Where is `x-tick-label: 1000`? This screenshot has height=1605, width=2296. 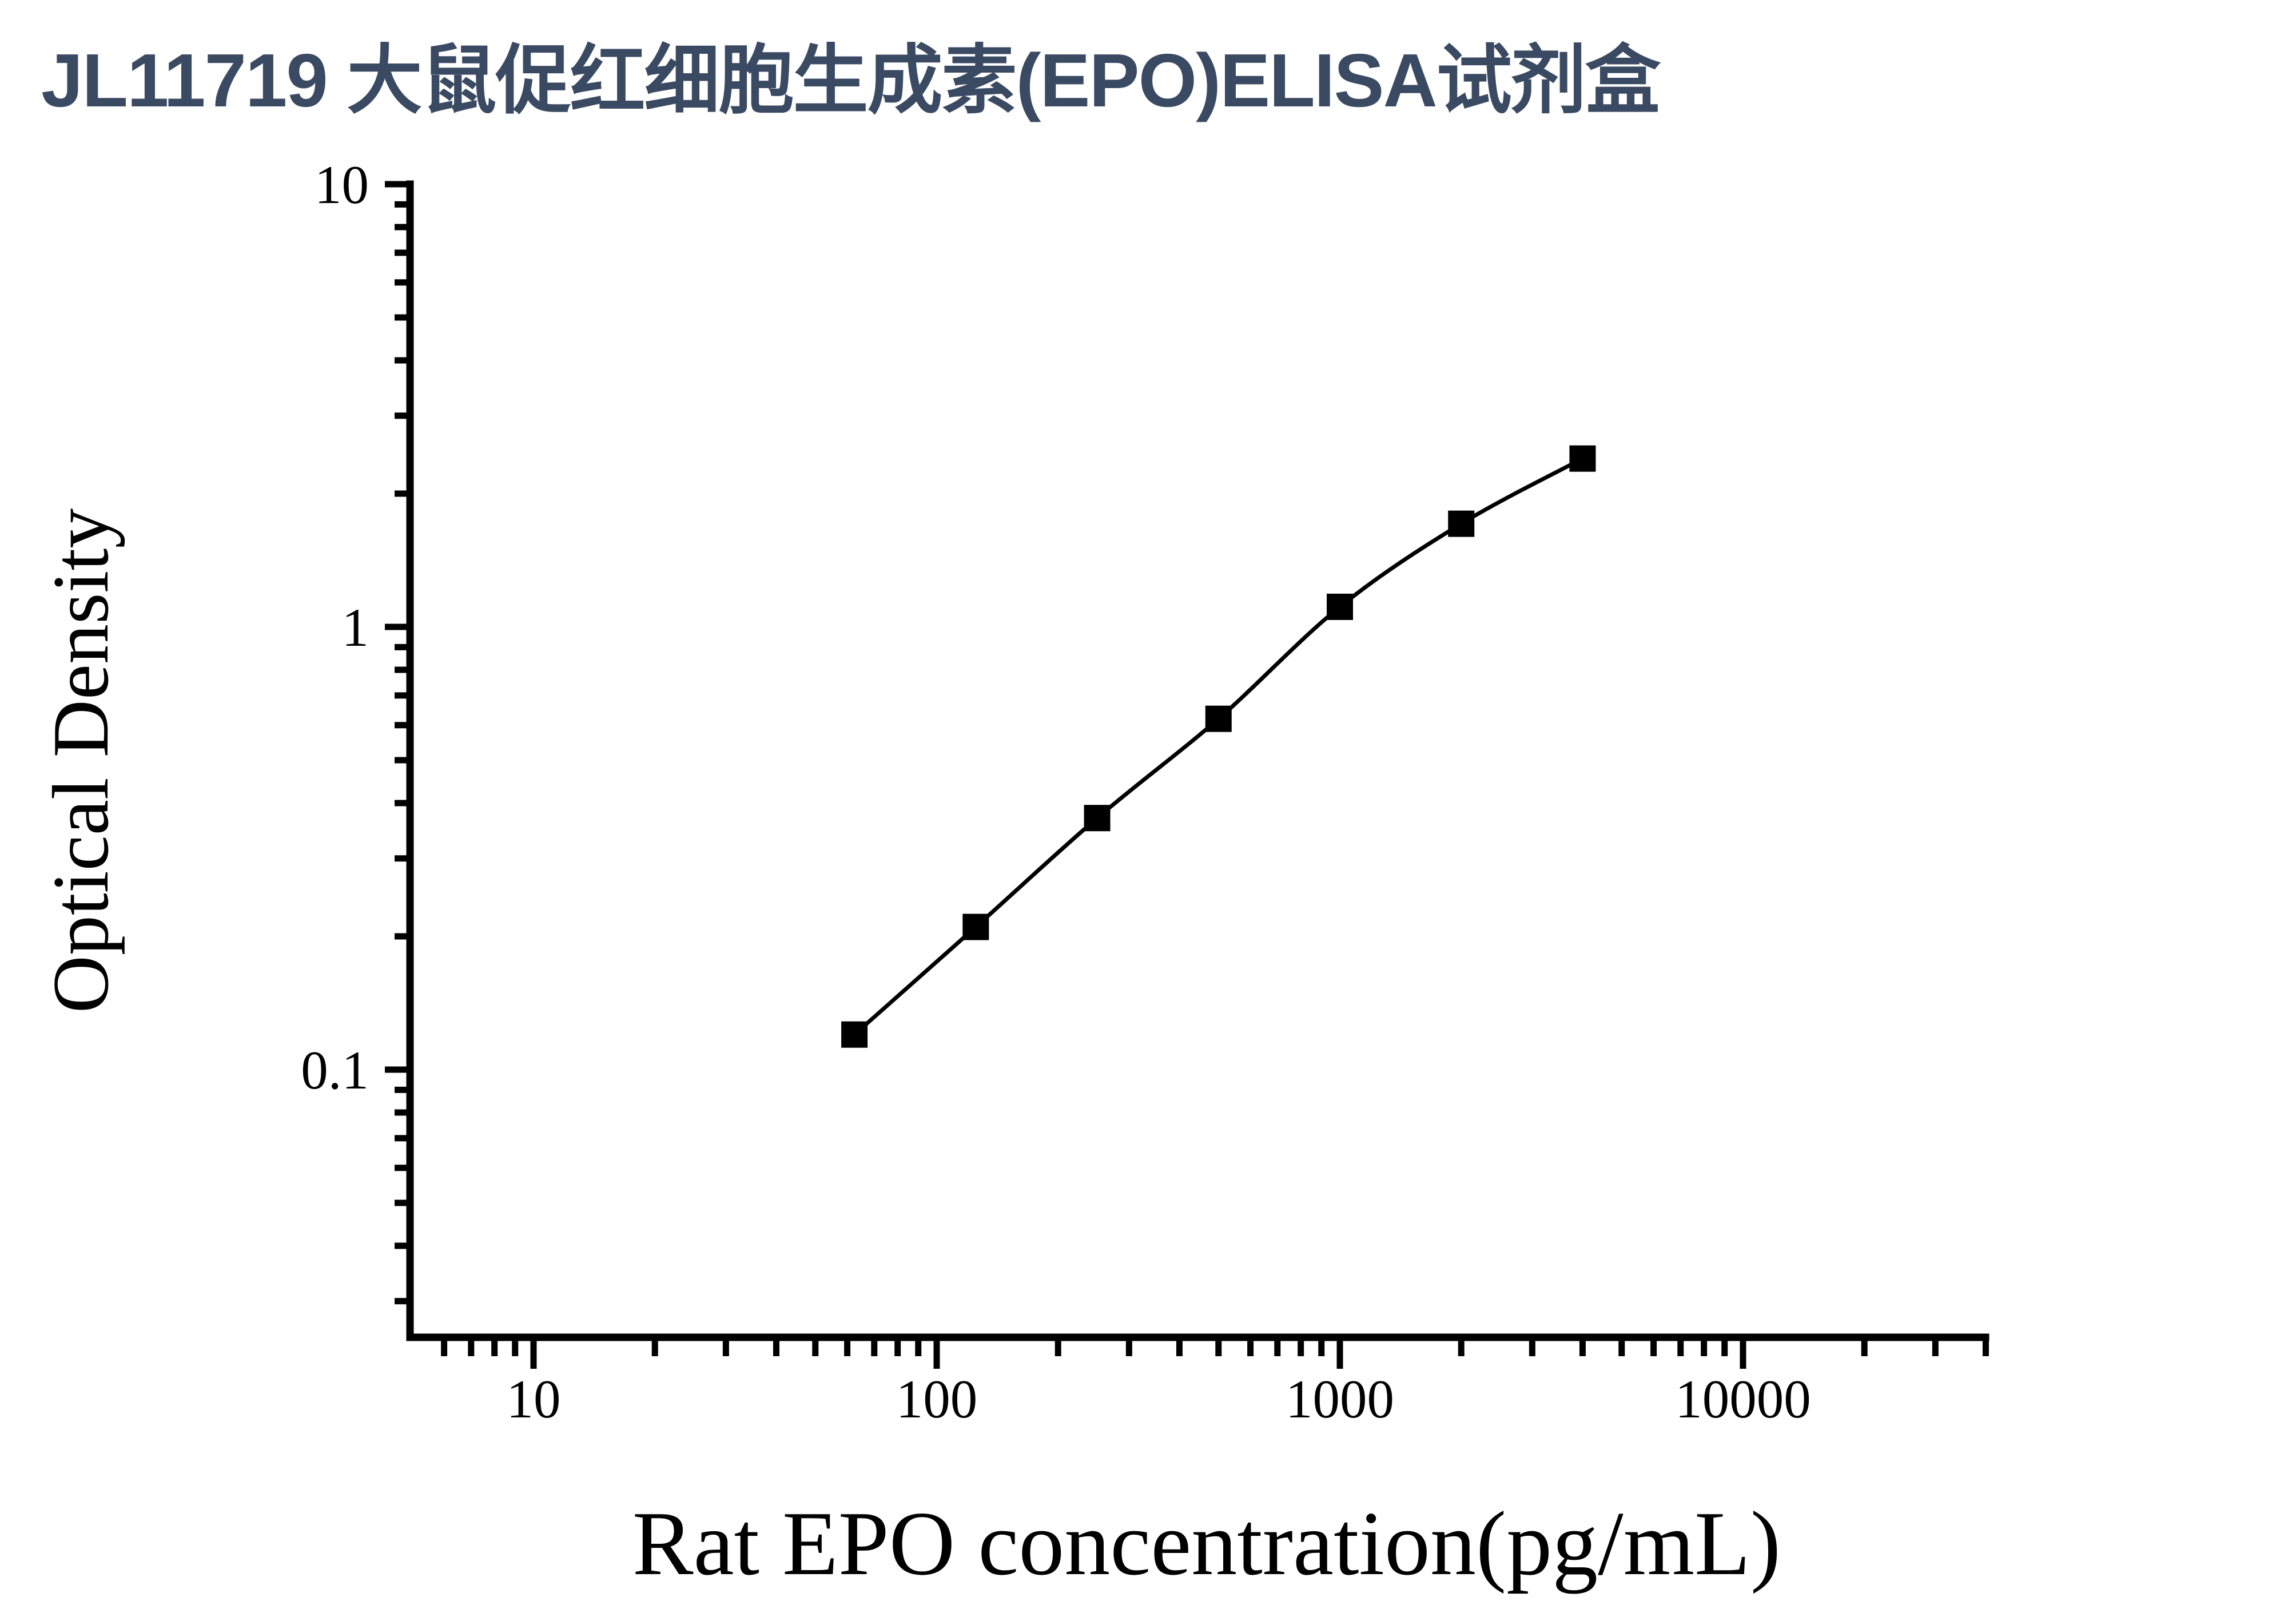 x-tick-label: 1000 is located at coordinates (1340, 1399).